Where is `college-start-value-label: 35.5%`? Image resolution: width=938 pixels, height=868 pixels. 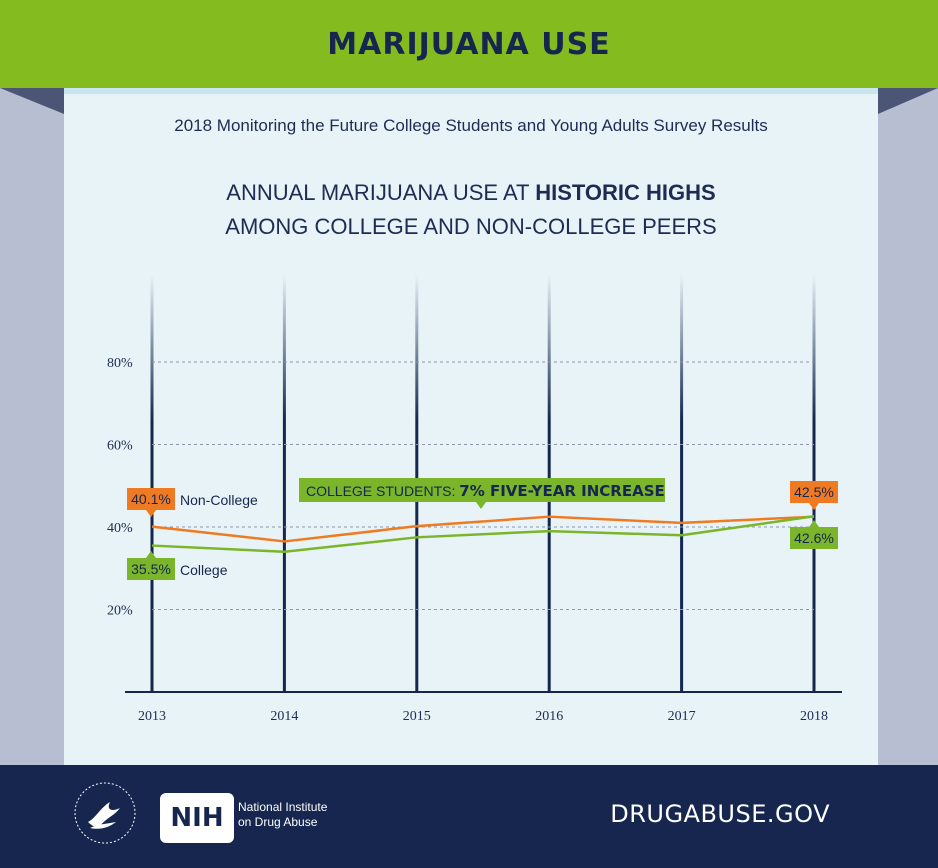 college-start-value-label: 35.5% is located at coordinates (151, 569).